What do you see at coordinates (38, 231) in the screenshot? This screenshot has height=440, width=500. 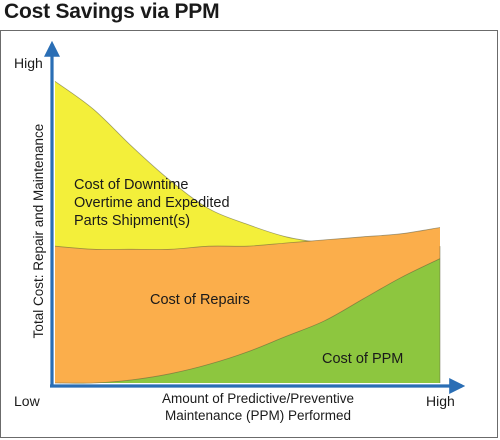 I see `y-axis-label: Total Cost: Repair and Maintenance` at bounding box center [38, 231].